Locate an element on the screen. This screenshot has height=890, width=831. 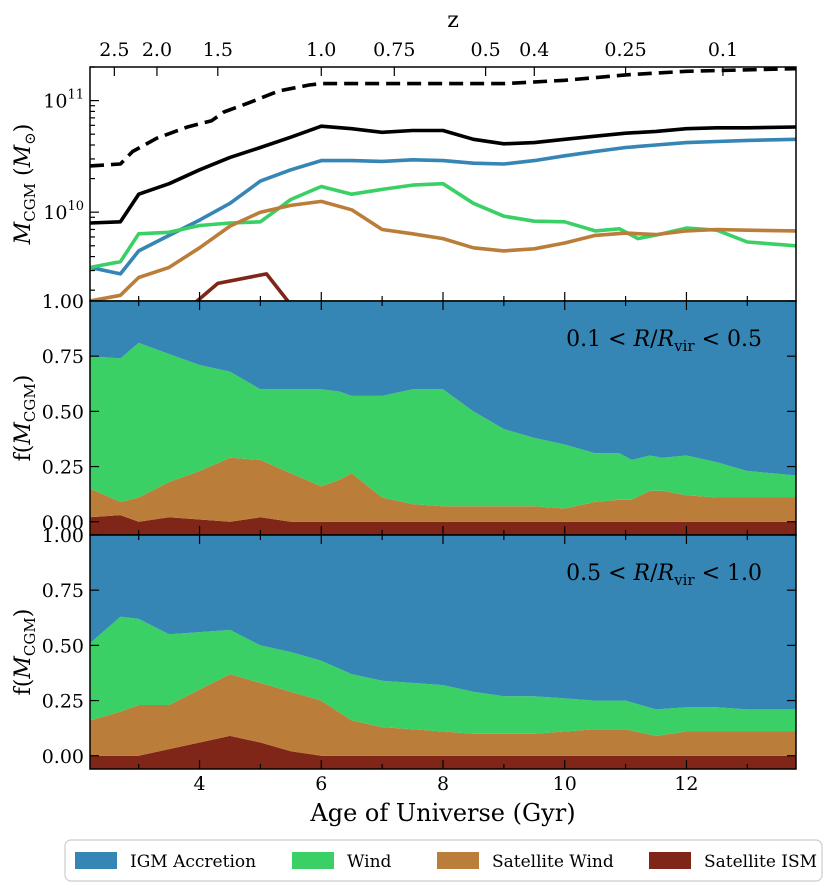
series-line-satwind is located at coordinates (443, 250).